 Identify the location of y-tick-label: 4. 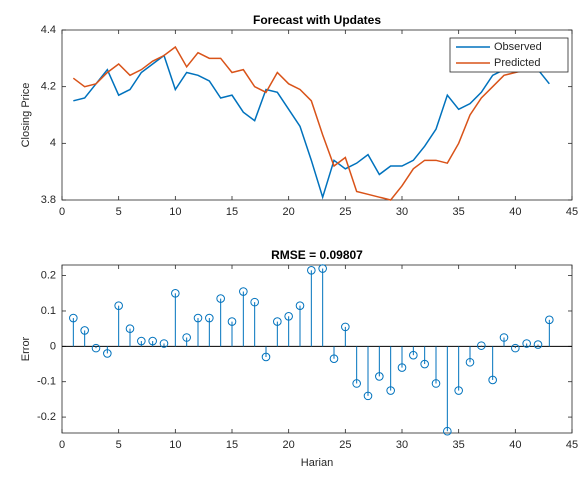
(53, 143).